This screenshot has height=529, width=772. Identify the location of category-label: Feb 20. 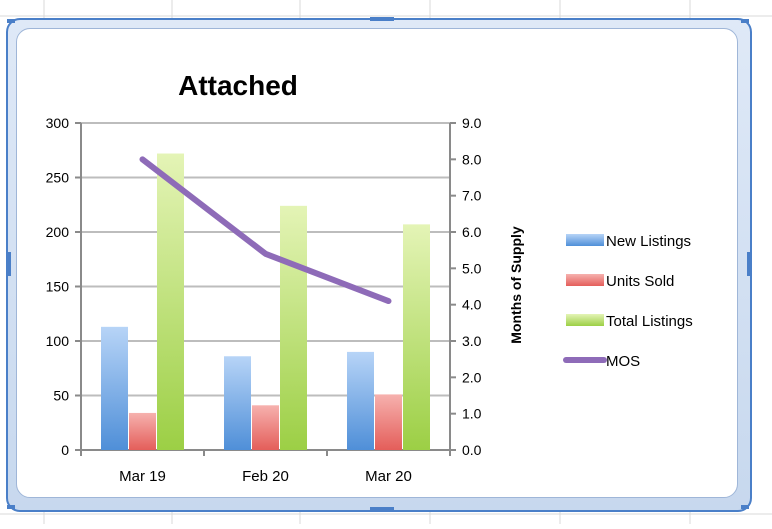
(265, 476).